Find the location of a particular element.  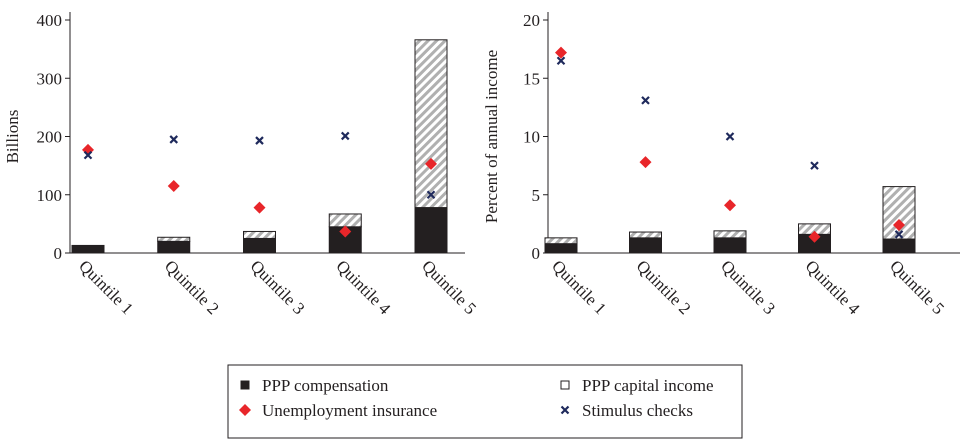

y-axis-label: Billions is located at coordinates (12, 137).